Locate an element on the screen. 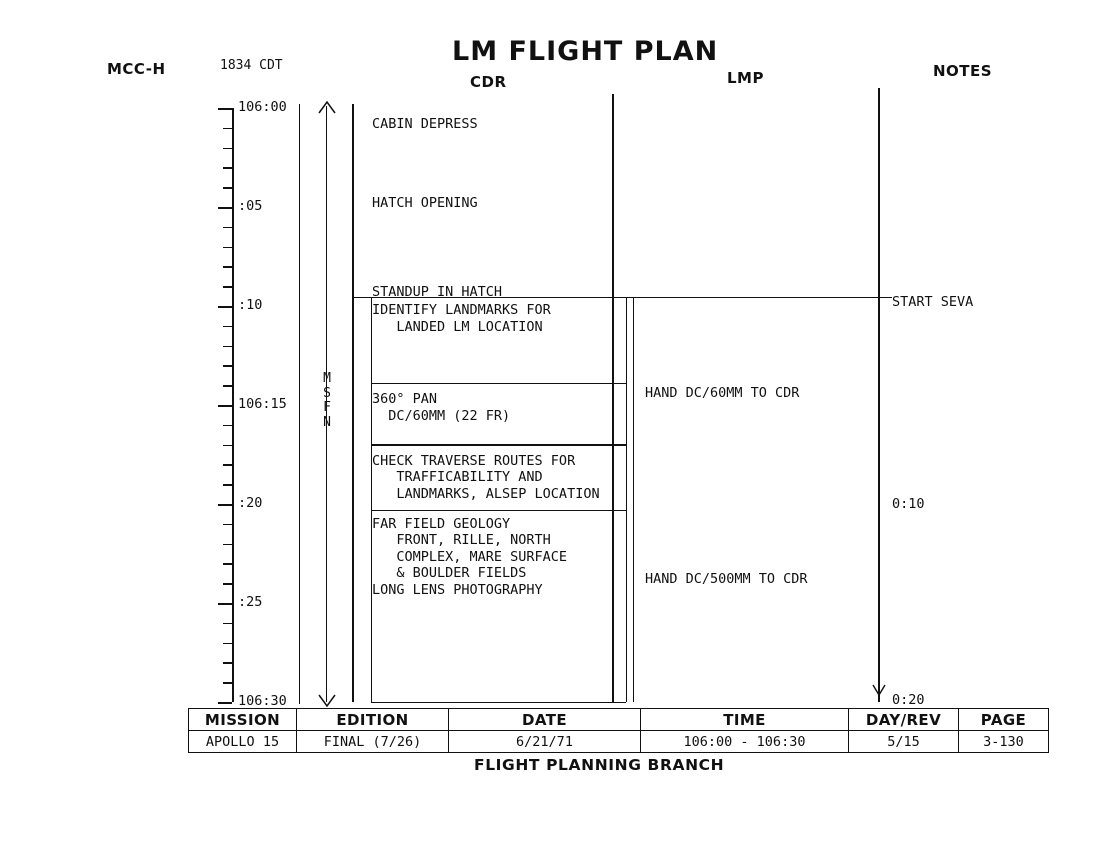  time-label: :20 is located at coordinates (250, 503).